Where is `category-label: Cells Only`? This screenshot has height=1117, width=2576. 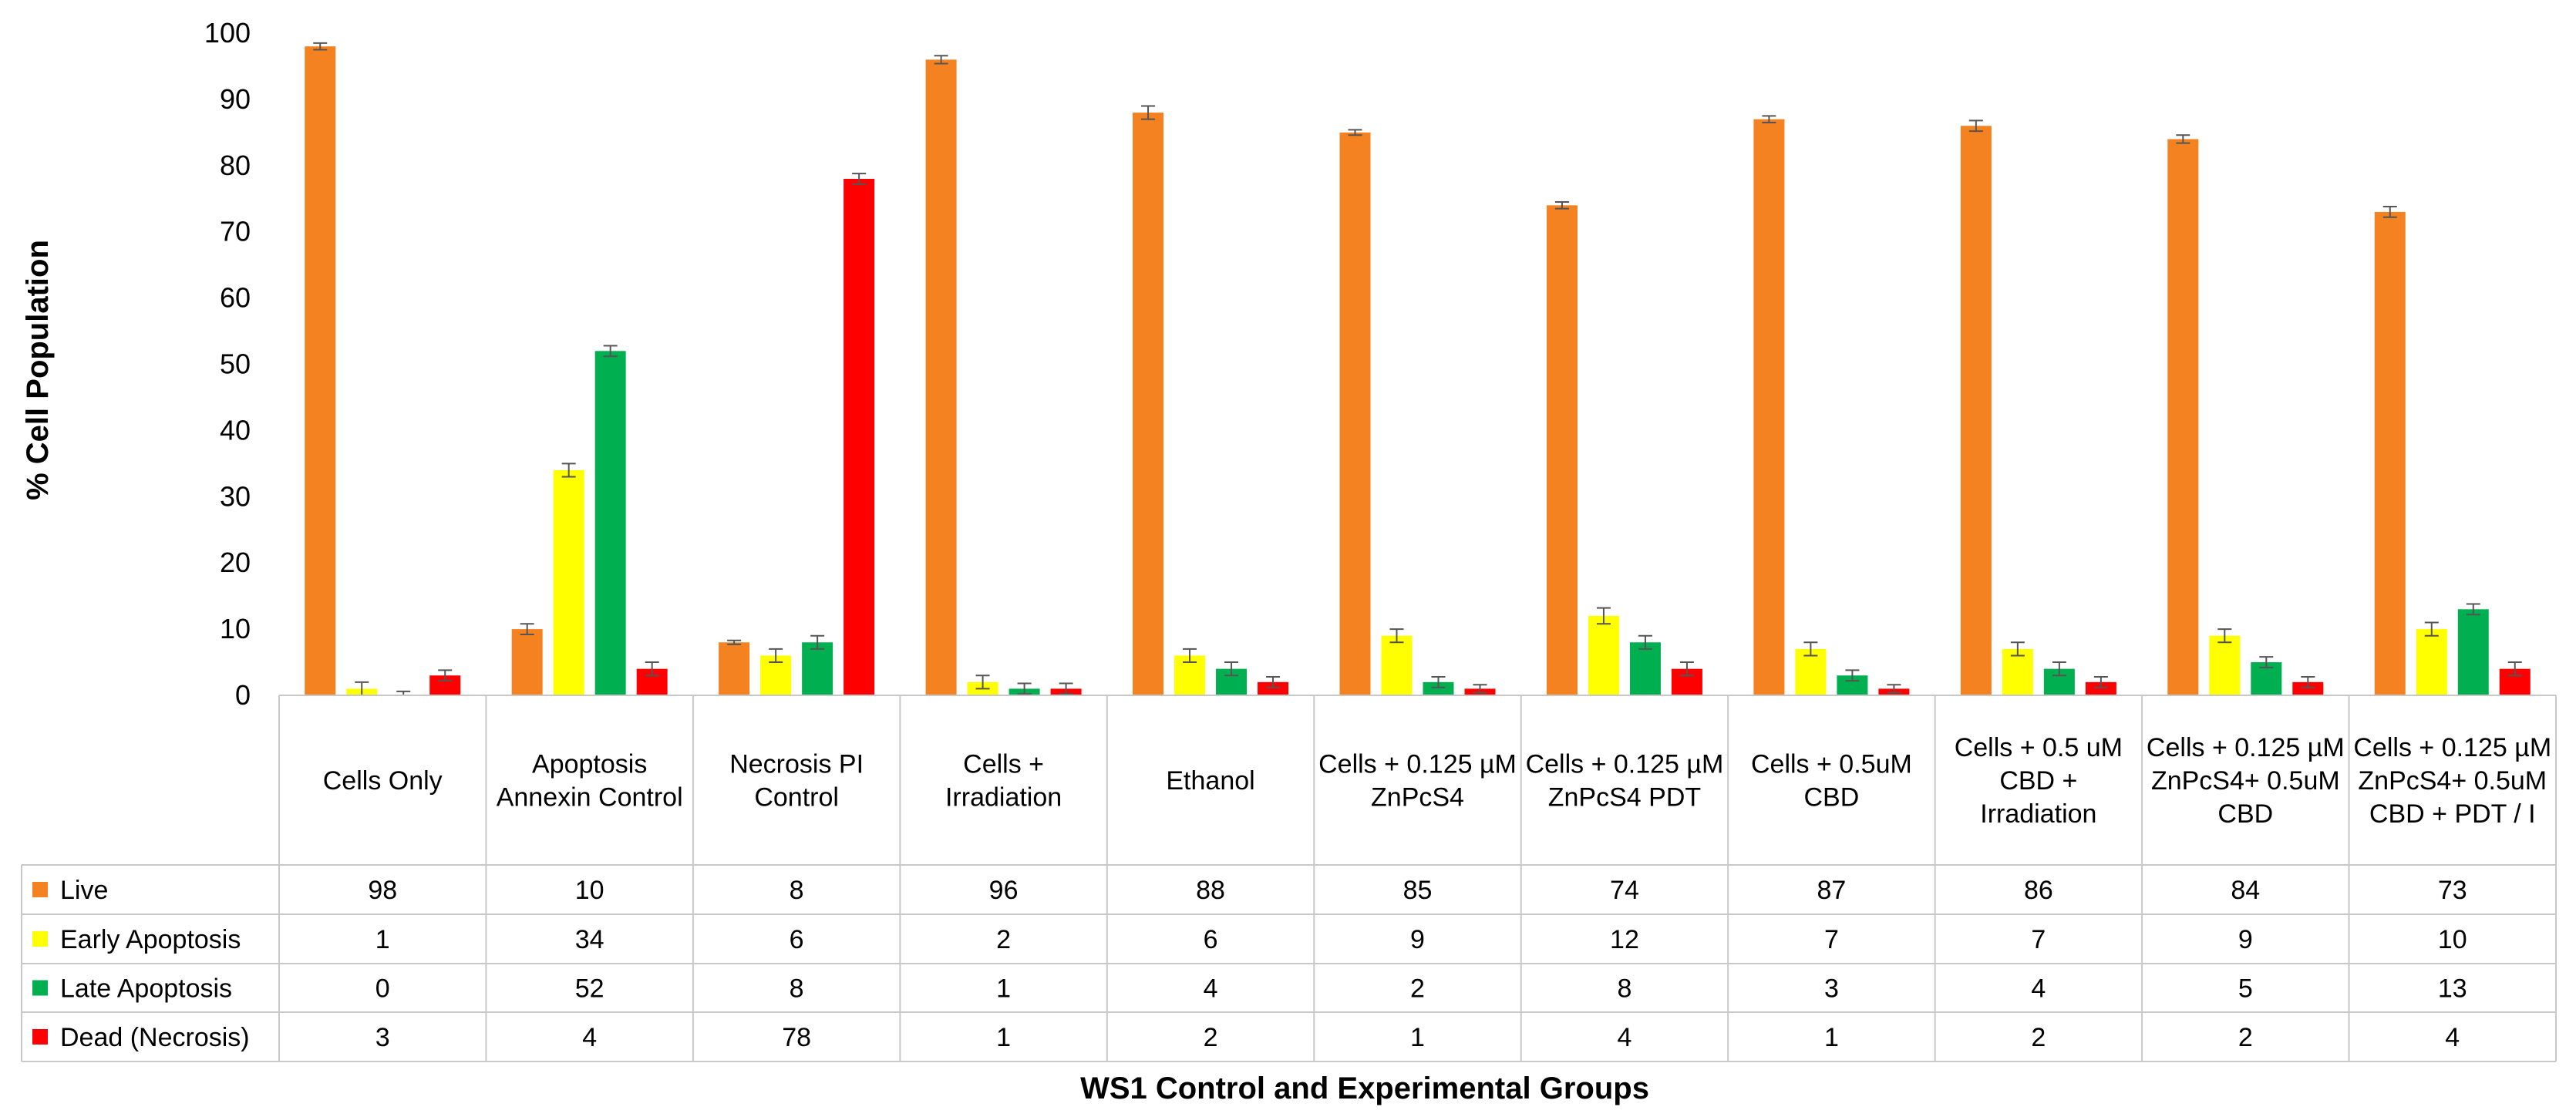 category-label: Cells Only is located at coordinates (383, 781).